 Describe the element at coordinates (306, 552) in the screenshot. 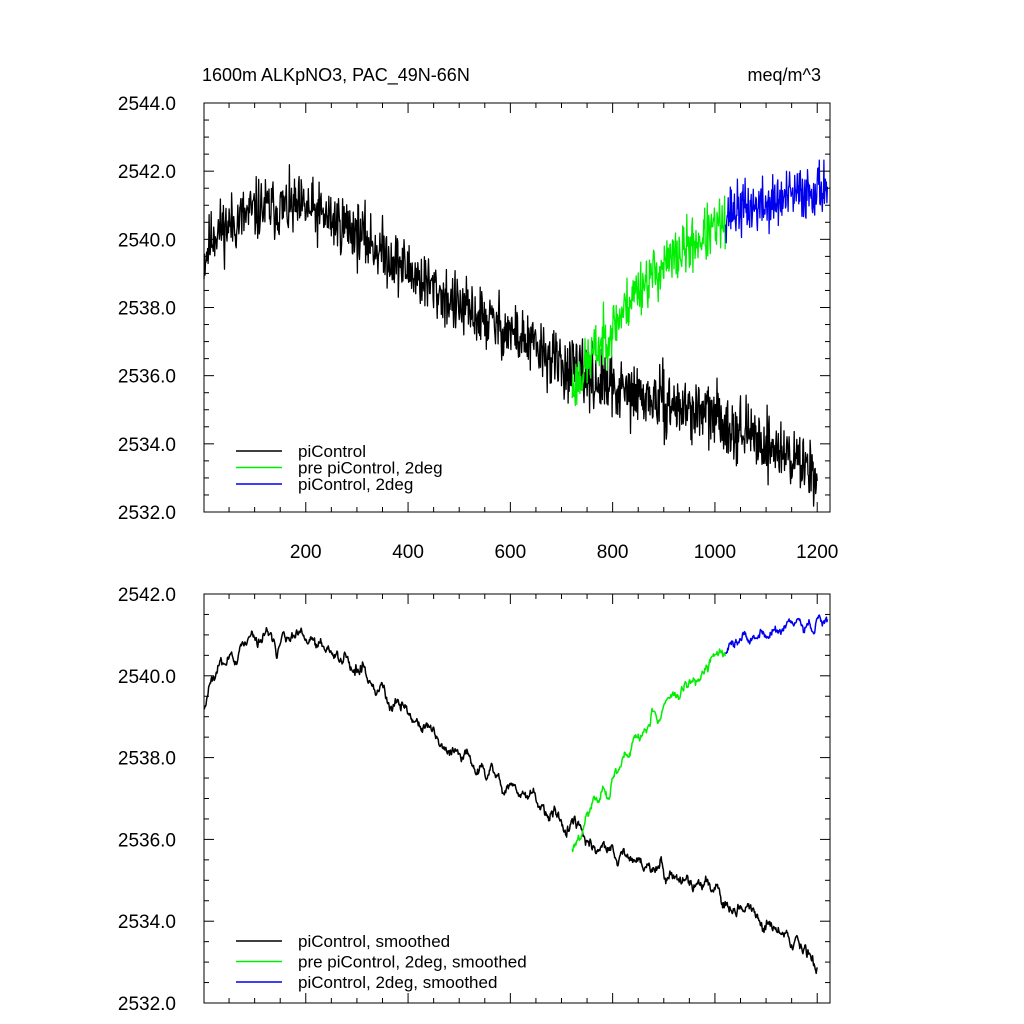

I see `x-tick-label: 200` at that location.